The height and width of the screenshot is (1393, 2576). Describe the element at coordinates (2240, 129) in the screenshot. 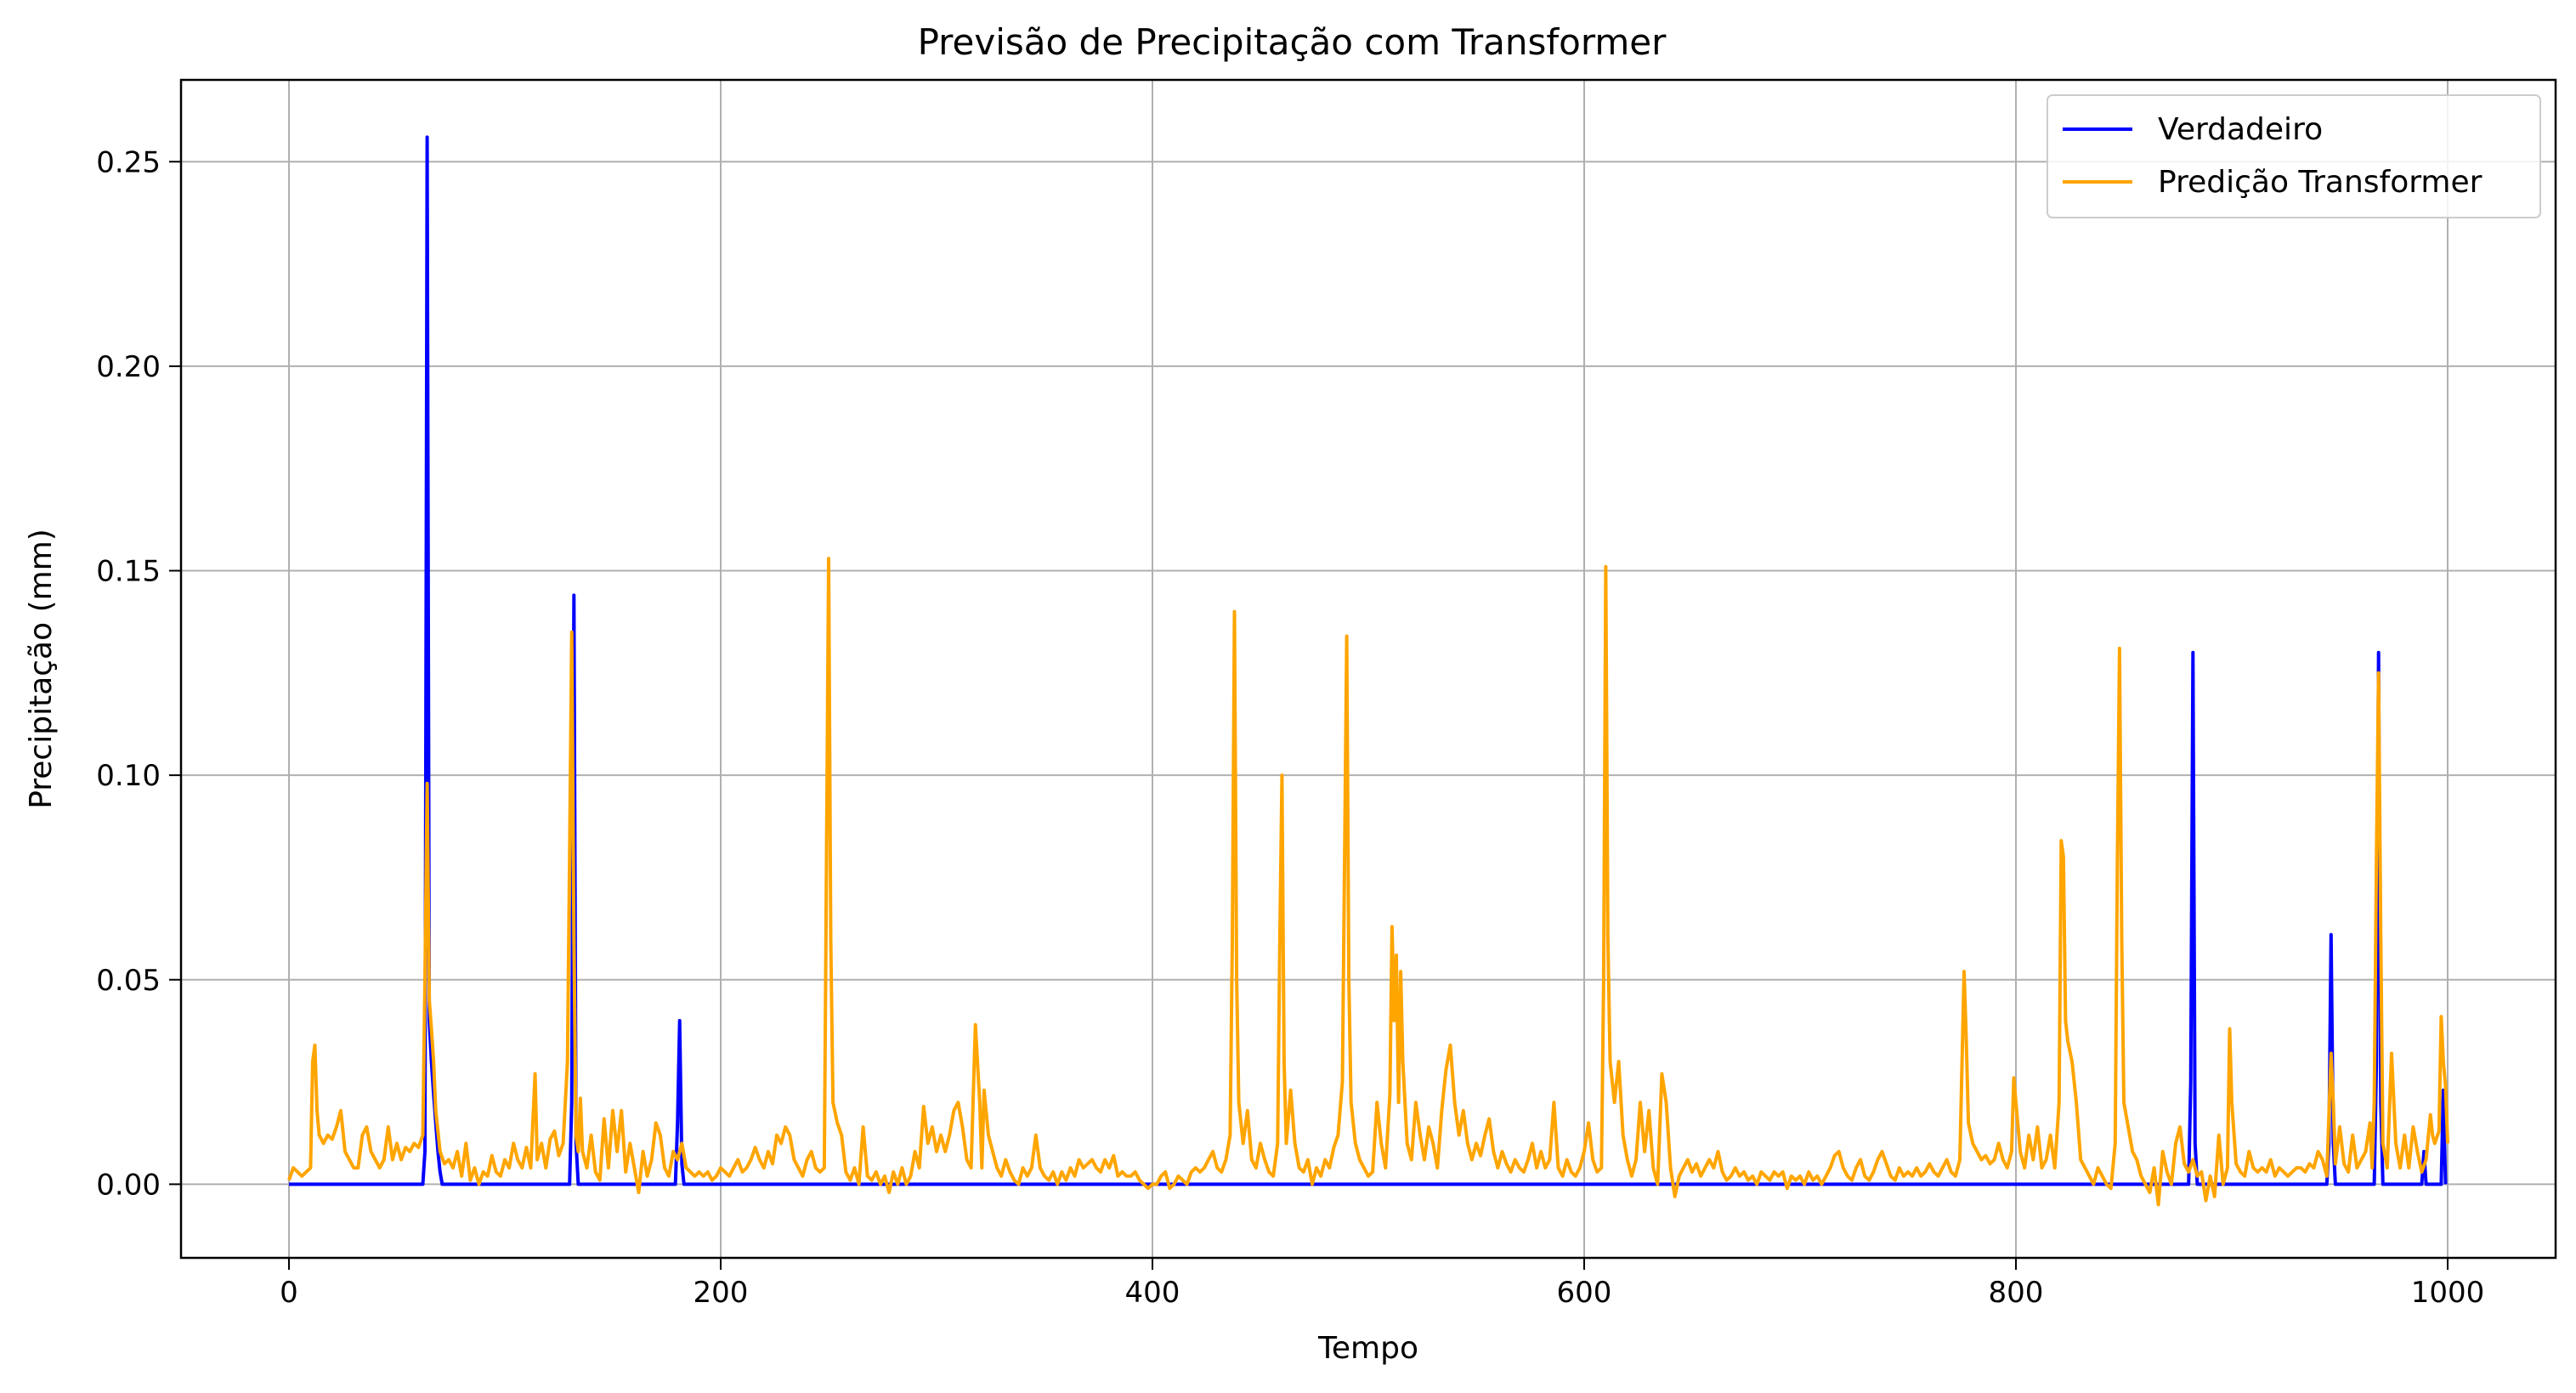

I see `legend-label-1: Verdadeiro` at that location.